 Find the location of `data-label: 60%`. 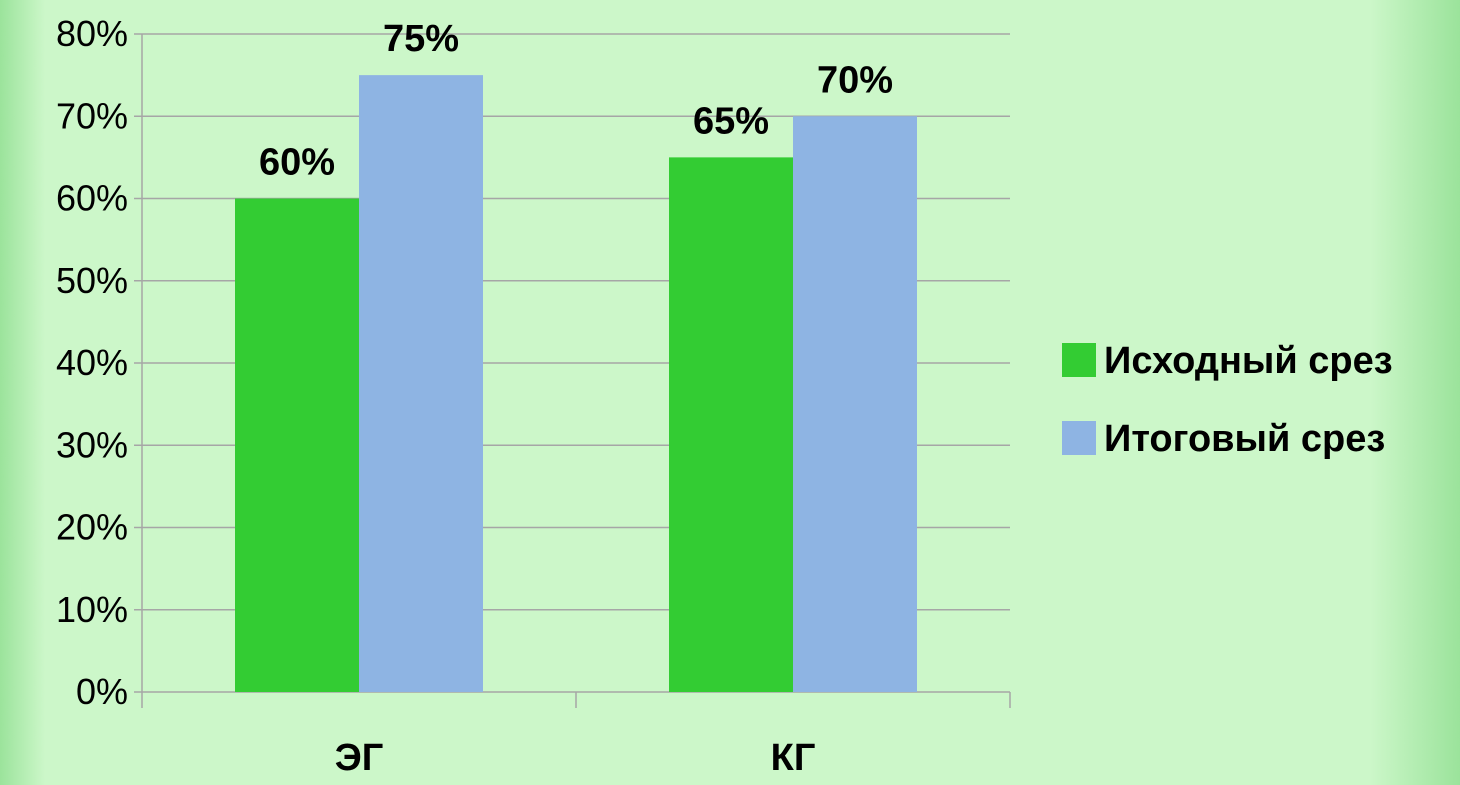

data-label: 60% is located at coordinates (297, 163).